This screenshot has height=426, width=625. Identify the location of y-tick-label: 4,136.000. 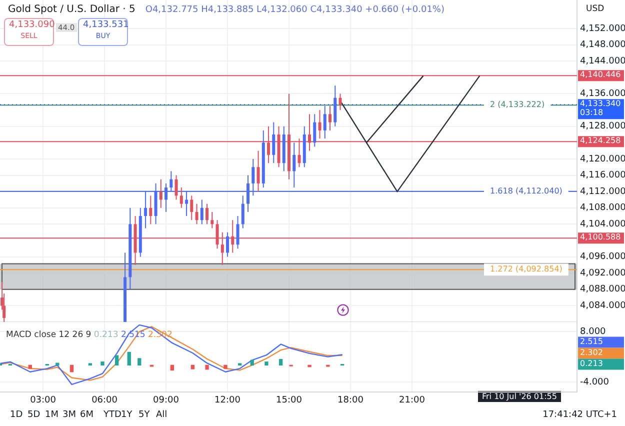
(602, 94).